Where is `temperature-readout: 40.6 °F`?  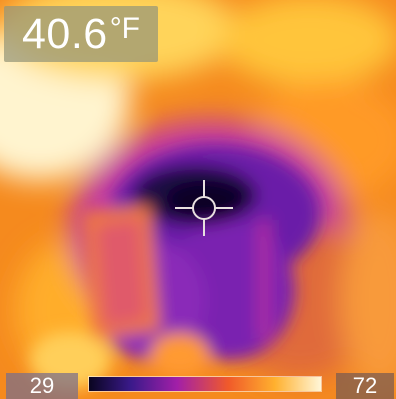
temperature-readout: 40.6 °F is located at coordinates (81, 34).